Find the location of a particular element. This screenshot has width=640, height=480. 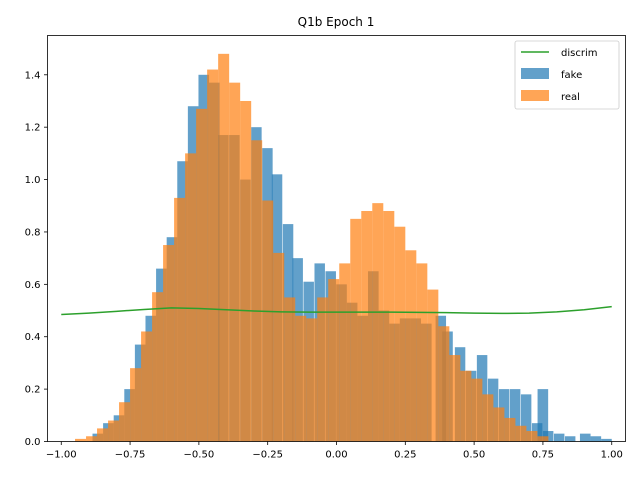

legend-real-label: real is located at coordinates (570, 97).